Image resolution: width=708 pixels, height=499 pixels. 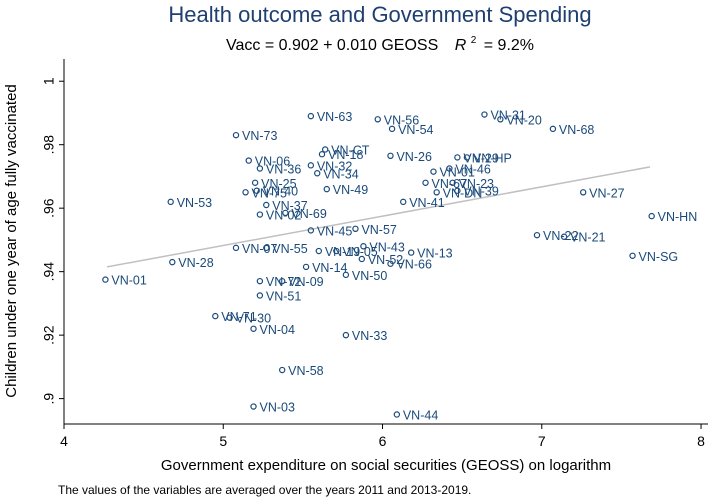 What do you see at coordinates (415, 130) in the screenshot?
I see `data-point-label: VN-54` at bounding box center [415, 130].